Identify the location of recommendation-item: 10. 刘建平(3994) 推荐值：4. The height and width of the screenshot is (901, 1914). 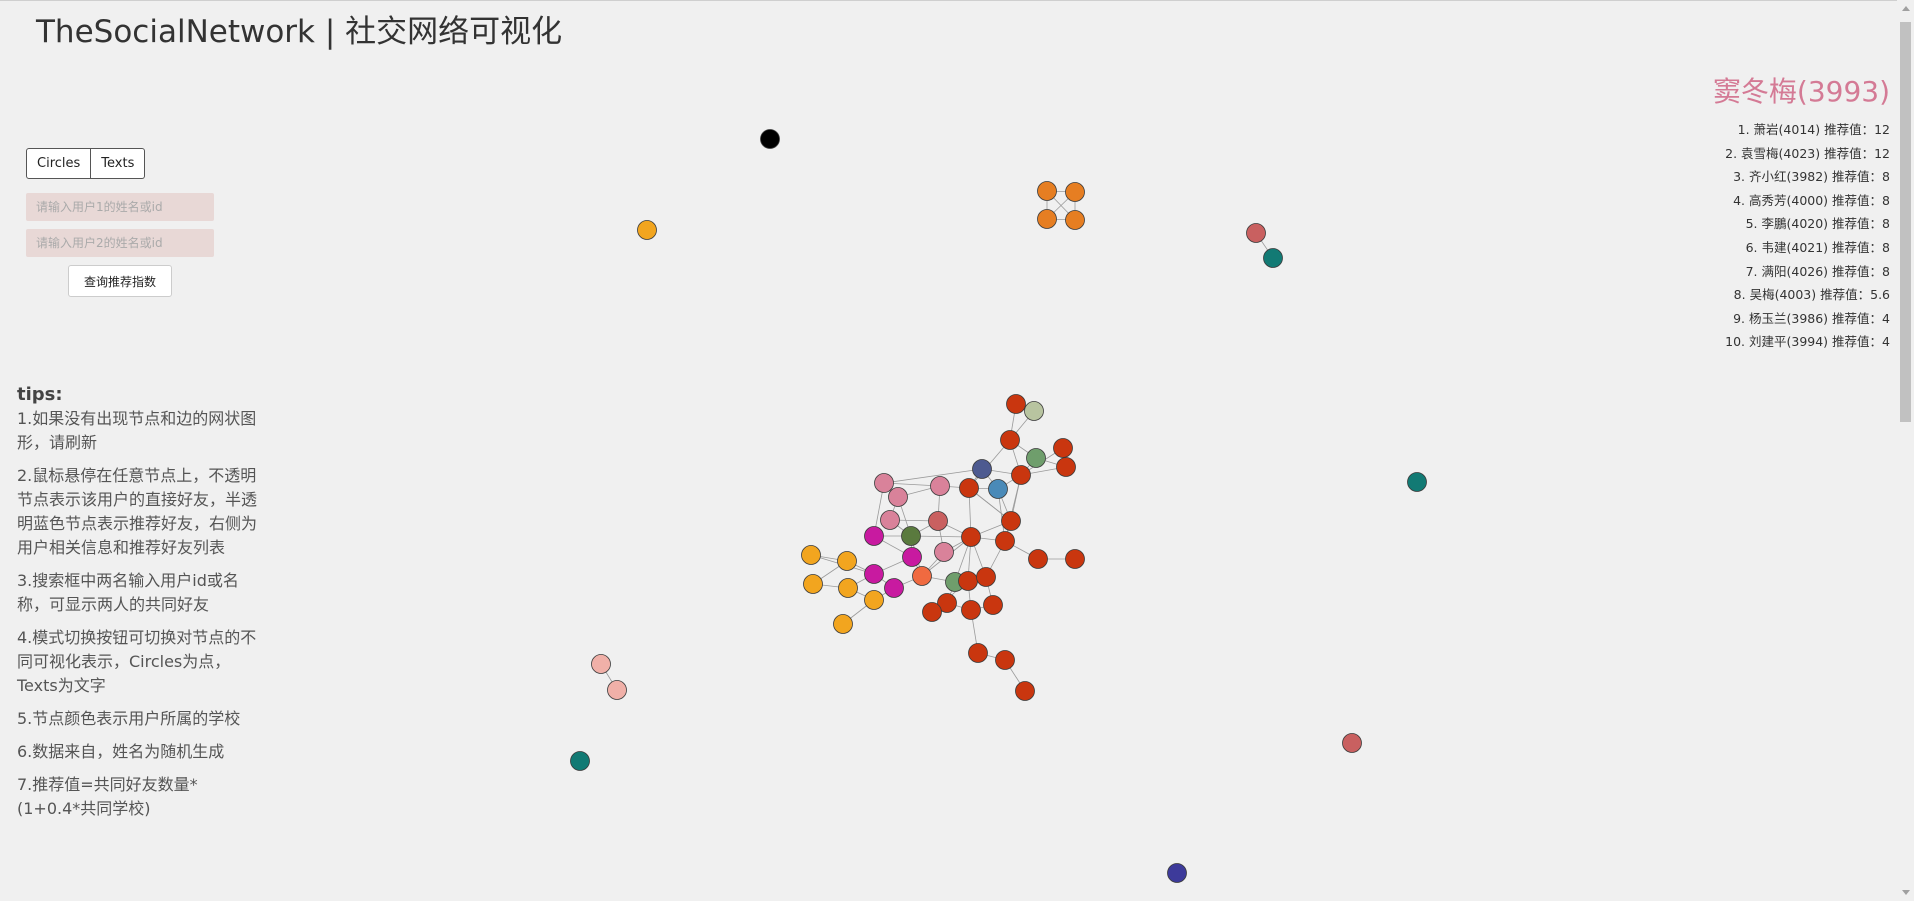
(1807, 342).